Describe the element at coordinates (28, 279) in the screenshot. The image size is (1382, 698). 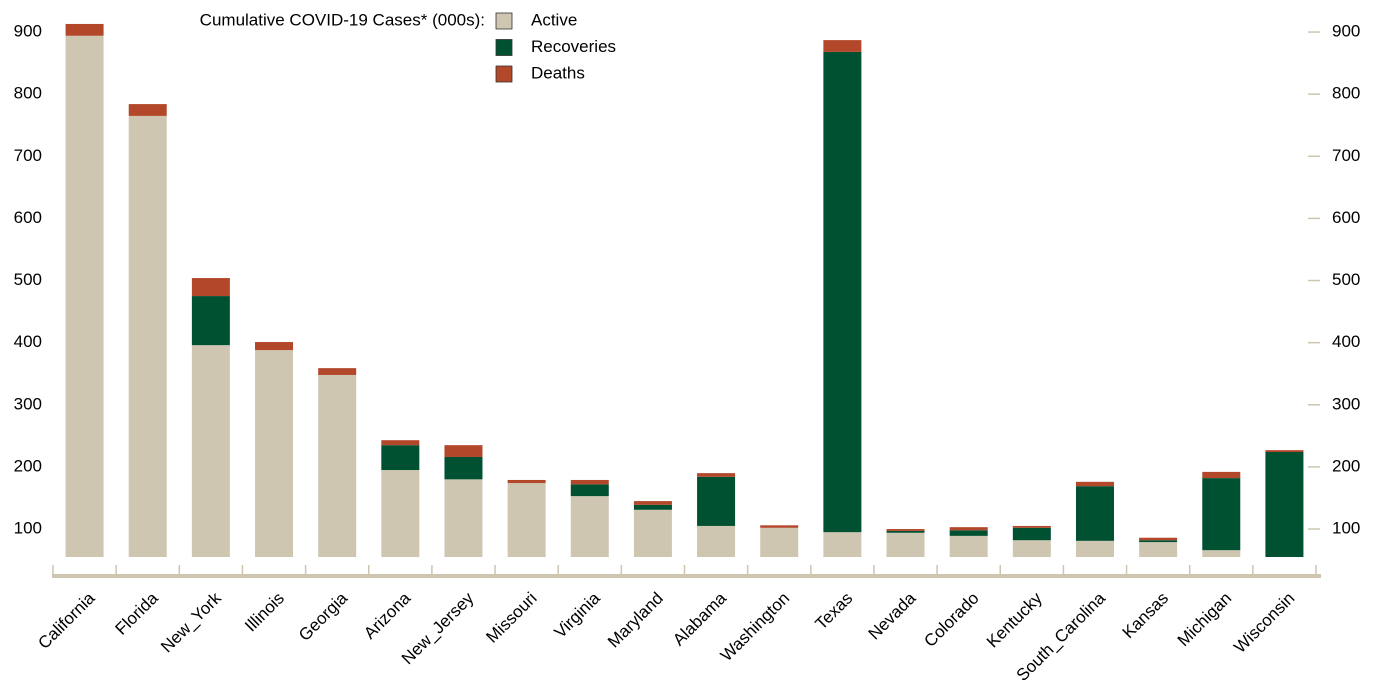
I see `y-tick-label: 500` at that location.